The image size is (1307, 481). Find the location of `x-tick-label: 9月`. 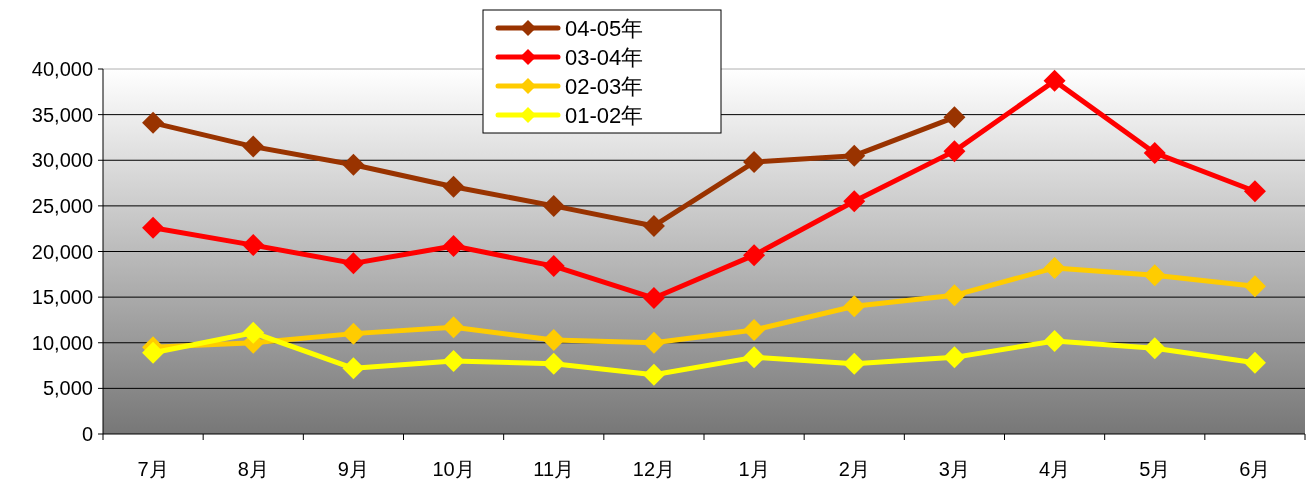

x-tick-label: 9月 is located at coordinates (353, 469).